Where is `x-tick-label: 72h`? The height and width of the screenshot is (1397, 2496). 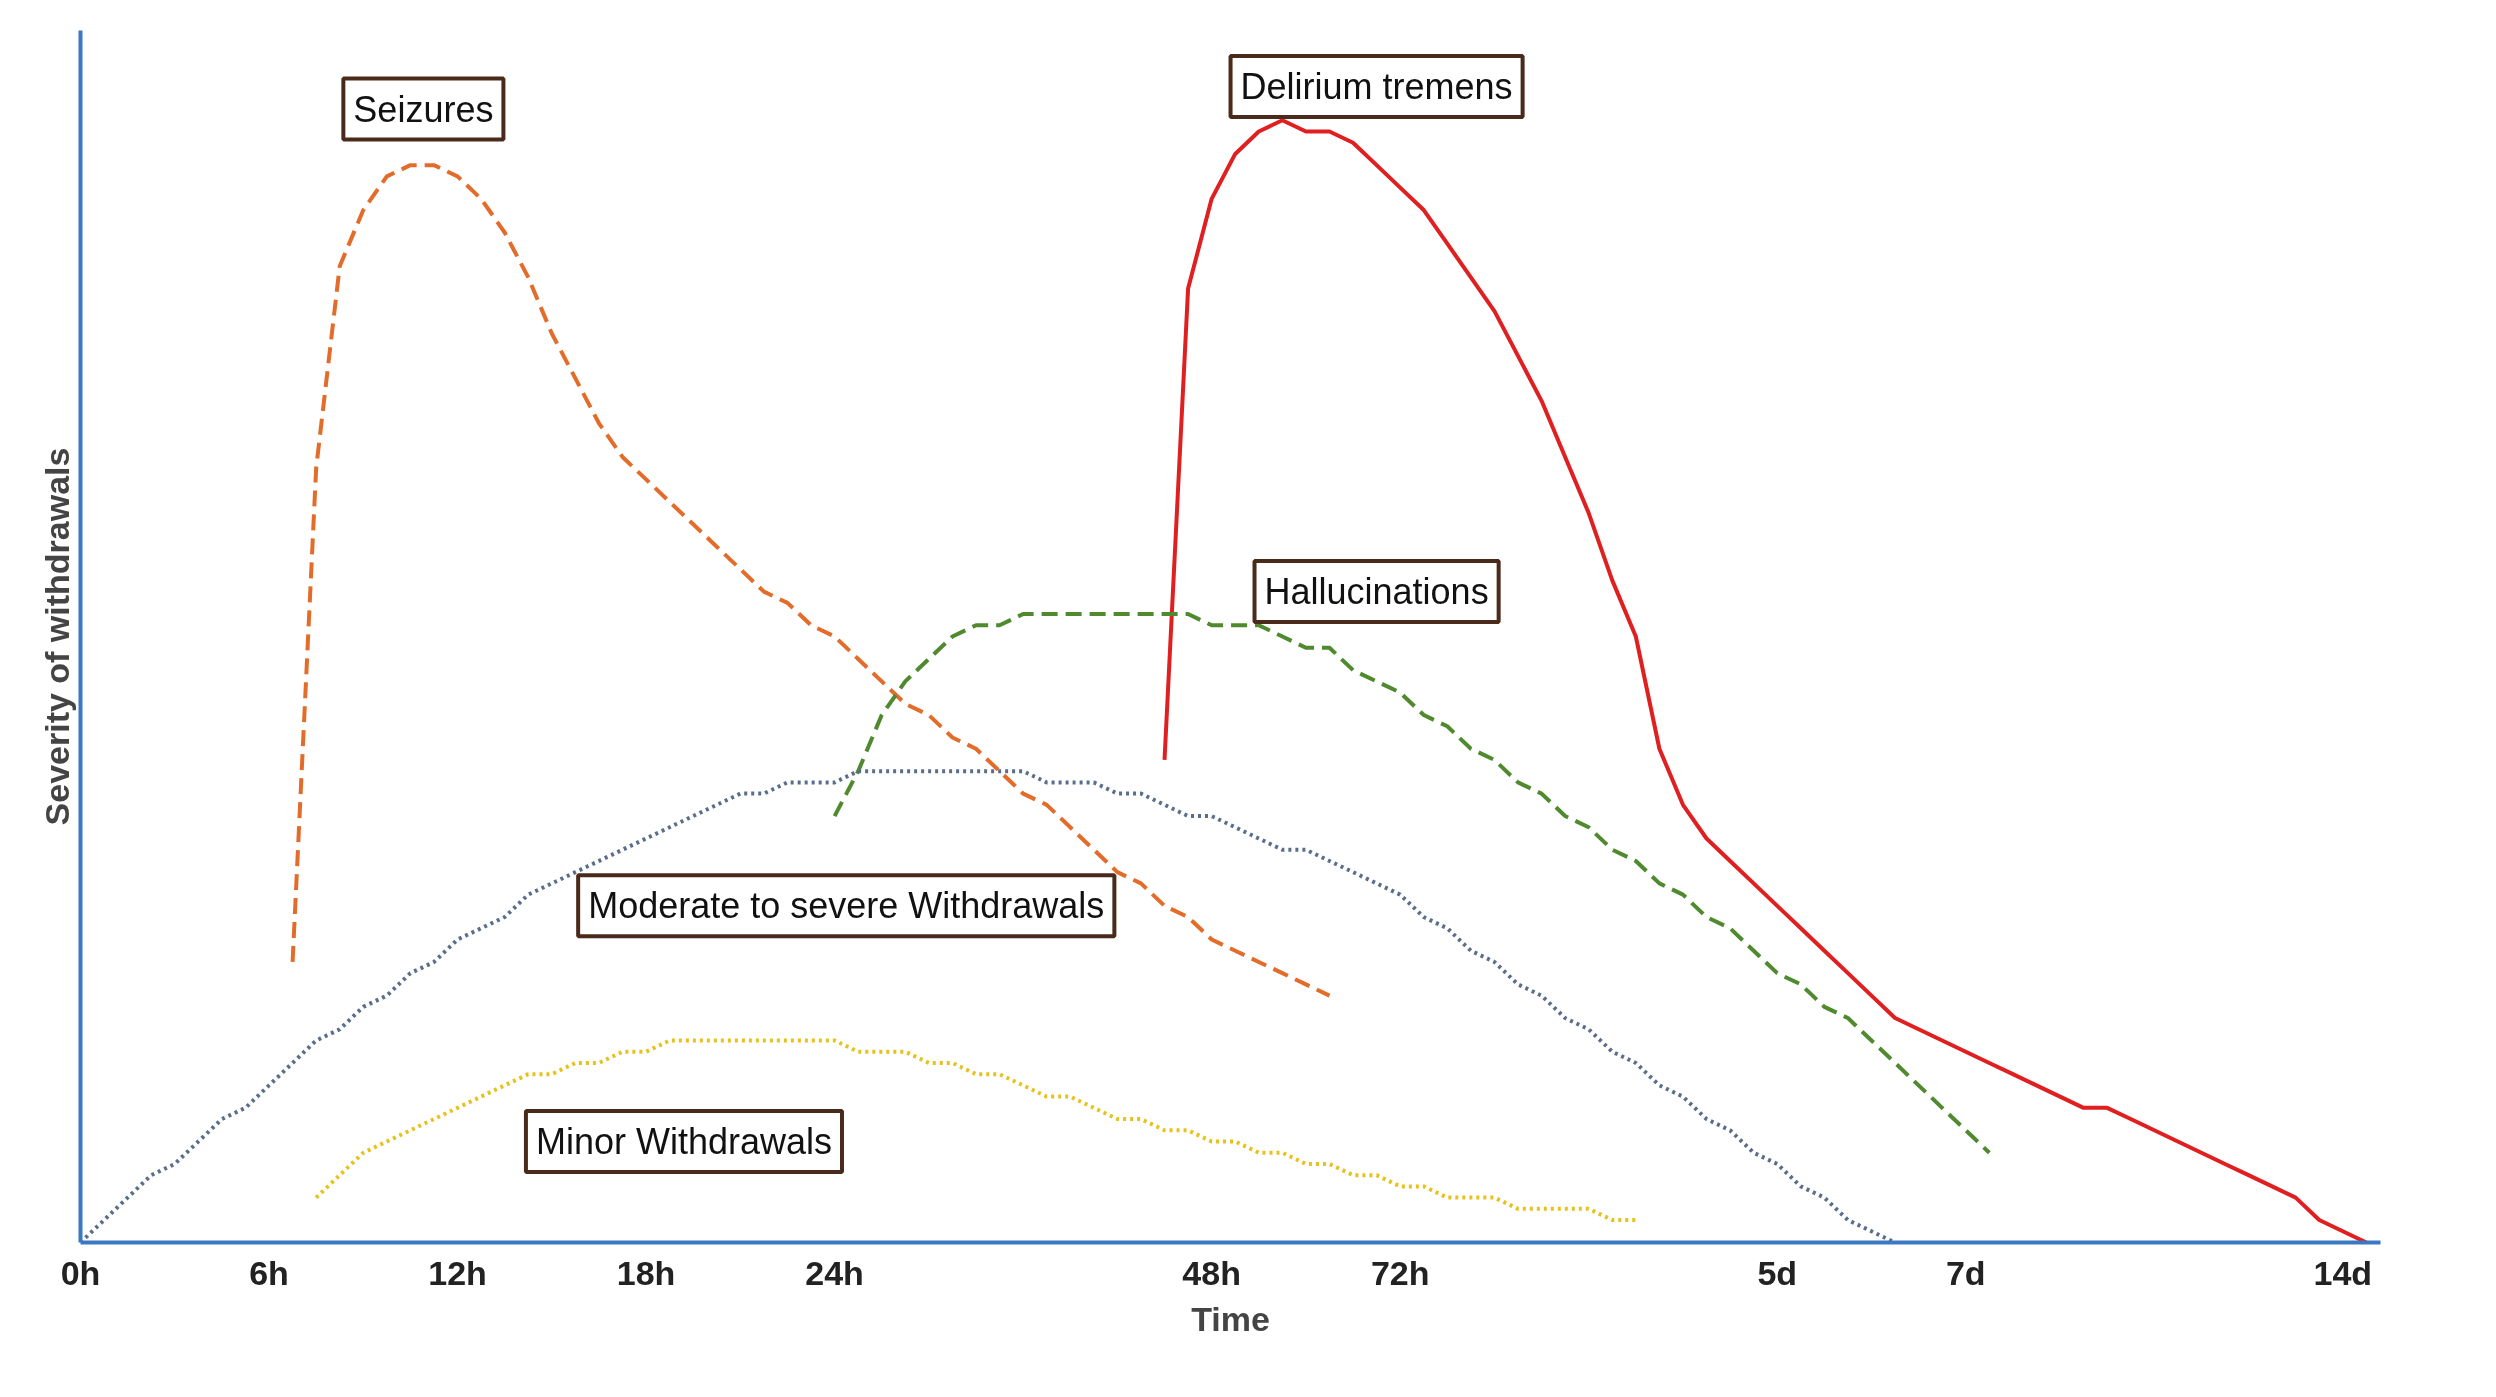
x-tick-label: 72h is located at coordinates (1400, 1272).